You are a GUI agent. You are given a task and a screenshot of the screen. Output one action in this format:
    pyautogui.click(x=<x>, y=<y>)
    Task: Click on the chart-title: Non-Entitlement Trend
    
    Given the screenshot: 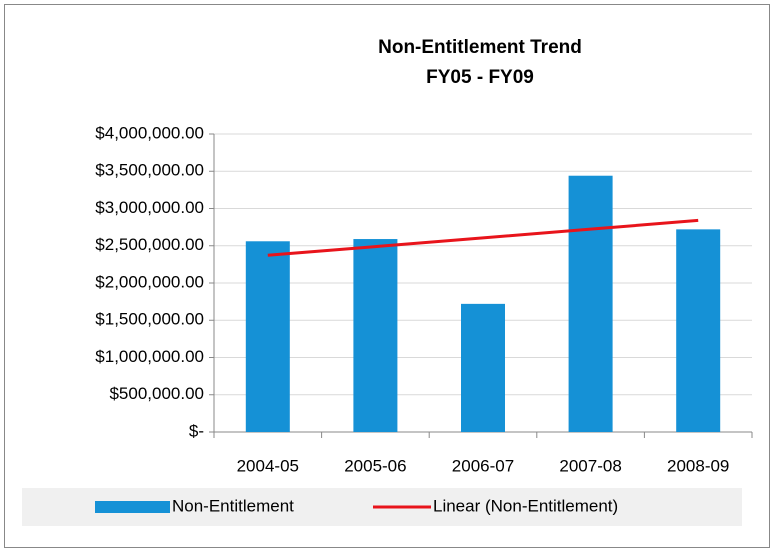 What is the action you would take?
    pyautogui.click(x=480, y=47)
    